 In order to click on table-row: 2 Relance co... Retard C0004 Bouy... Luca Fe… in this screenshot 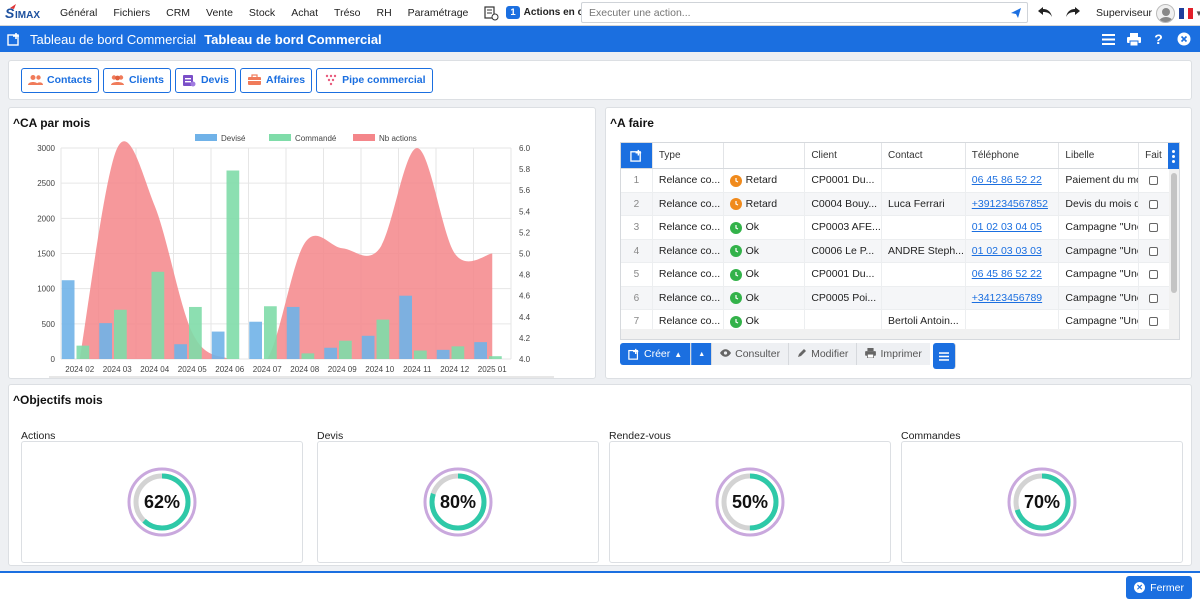, I will do `click(900, 204)`.